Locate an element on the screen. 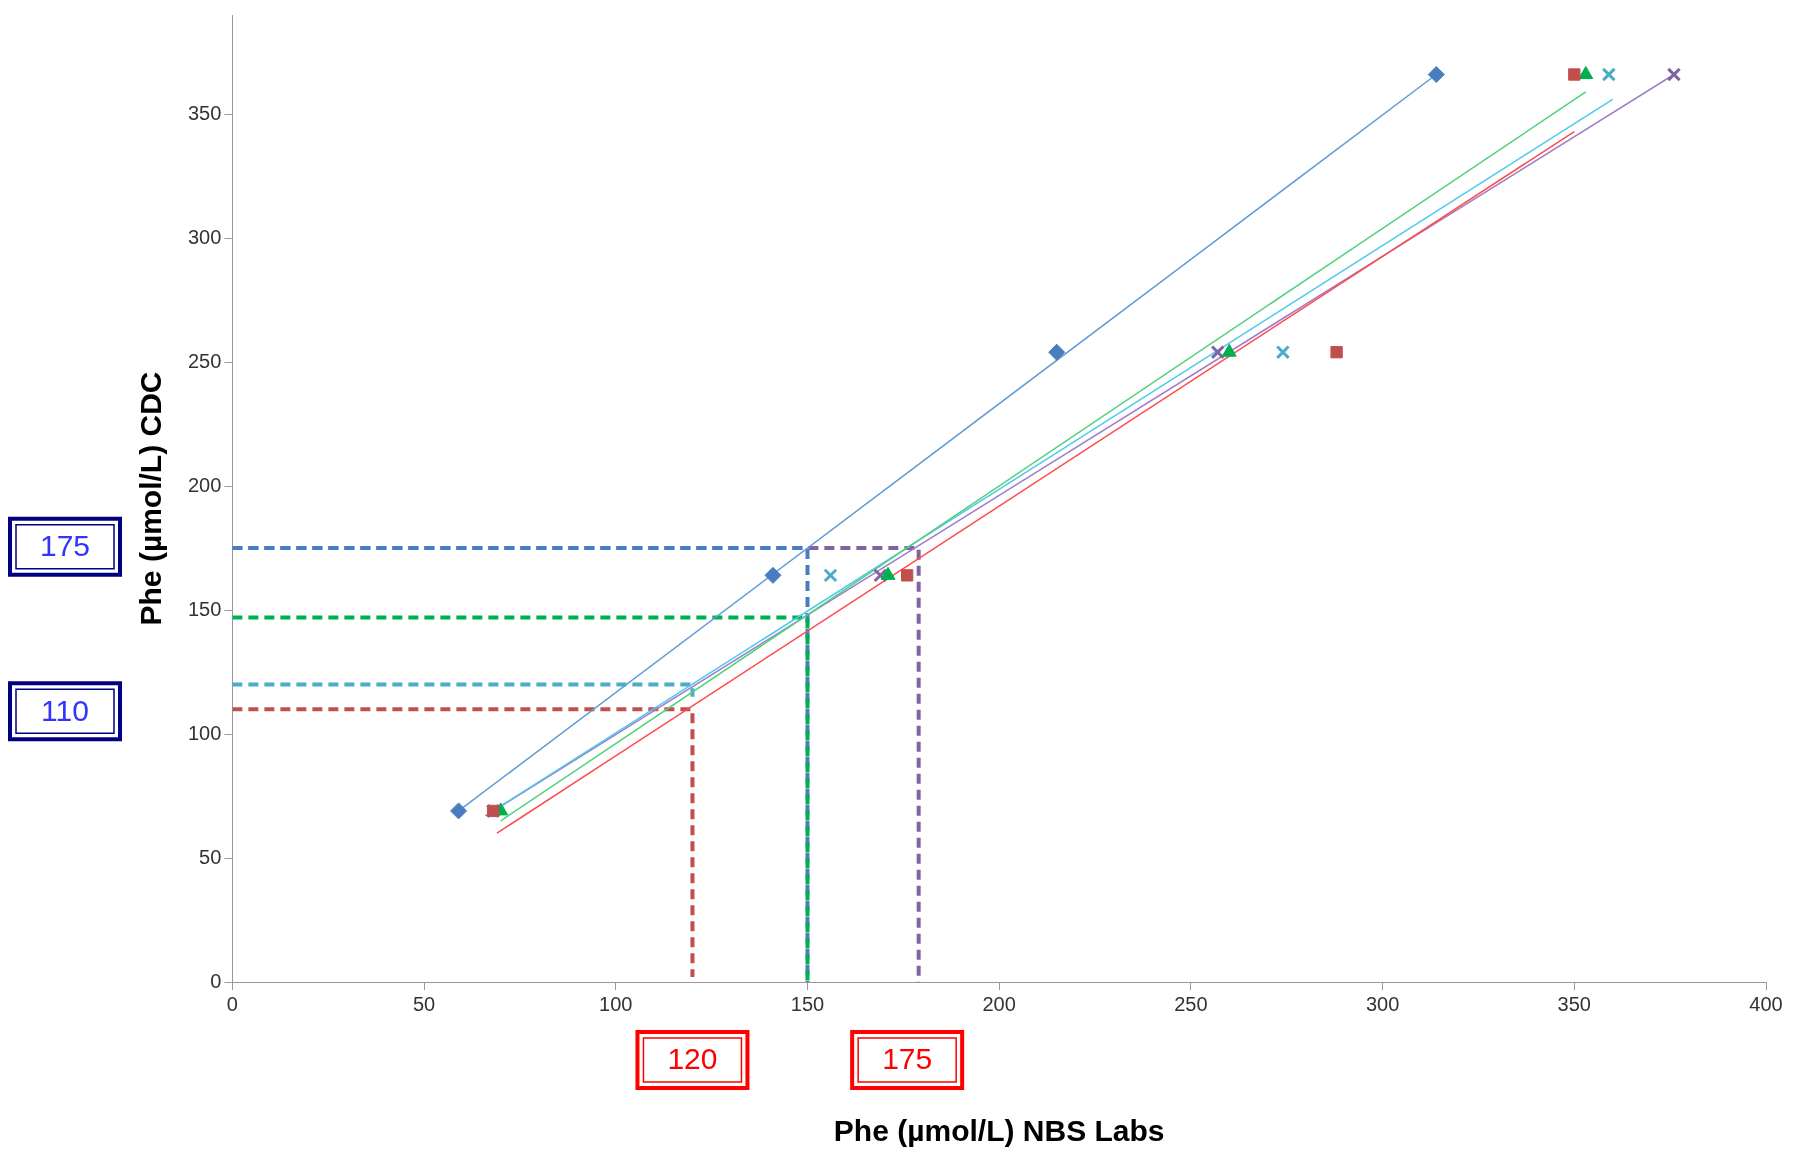 This screenshot has height=1161, width=1806. x-tick-label: 100 is located at coordinates (616, 1003).